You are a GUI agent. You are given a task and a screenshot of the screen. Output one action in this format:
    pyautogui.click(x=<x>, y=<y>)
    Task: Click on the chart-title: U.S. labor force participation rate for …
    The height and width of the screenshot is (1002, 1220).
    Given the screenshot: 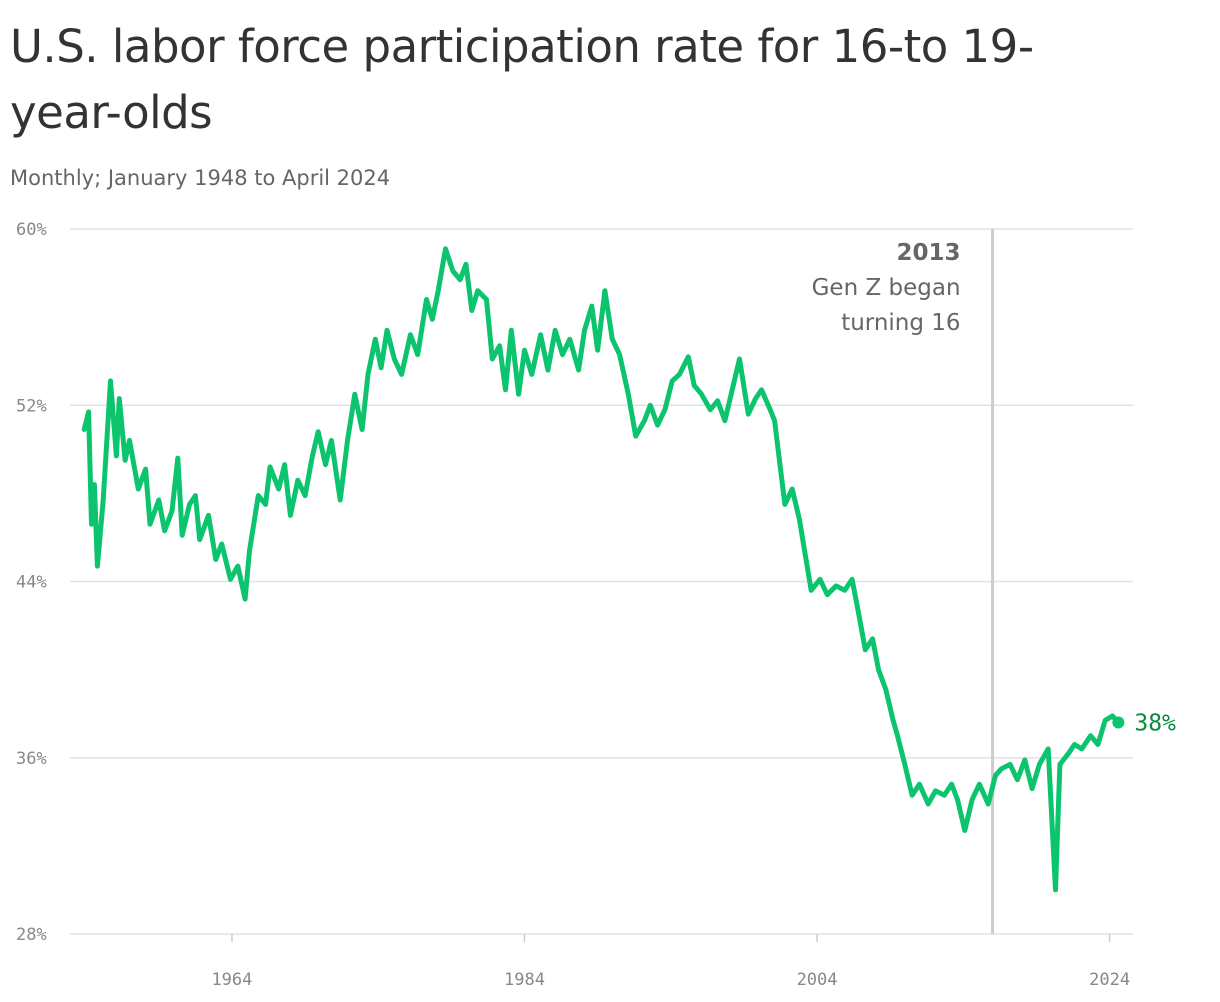 What is the action you would take?
    pyautogui.click(x=522, y=79)
    